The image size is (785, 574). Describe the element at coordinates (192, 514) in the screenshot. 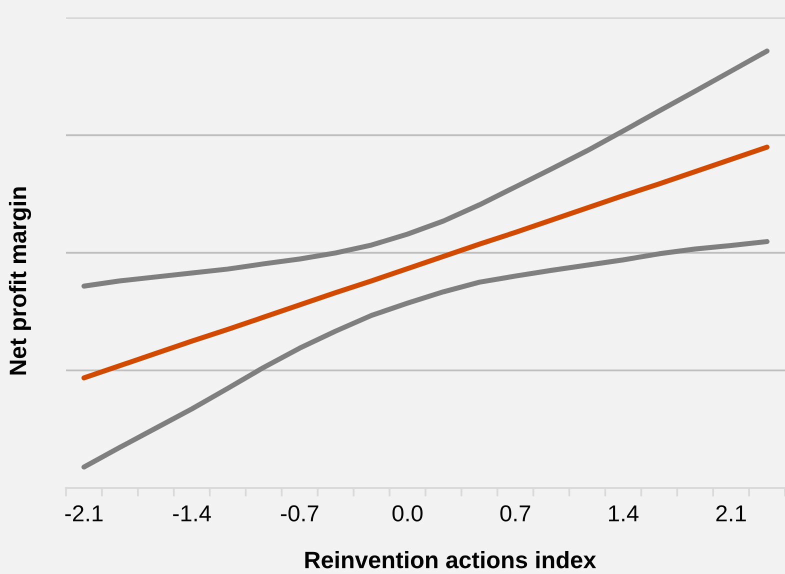

I see `x-tick-label: -1.4` at that location.